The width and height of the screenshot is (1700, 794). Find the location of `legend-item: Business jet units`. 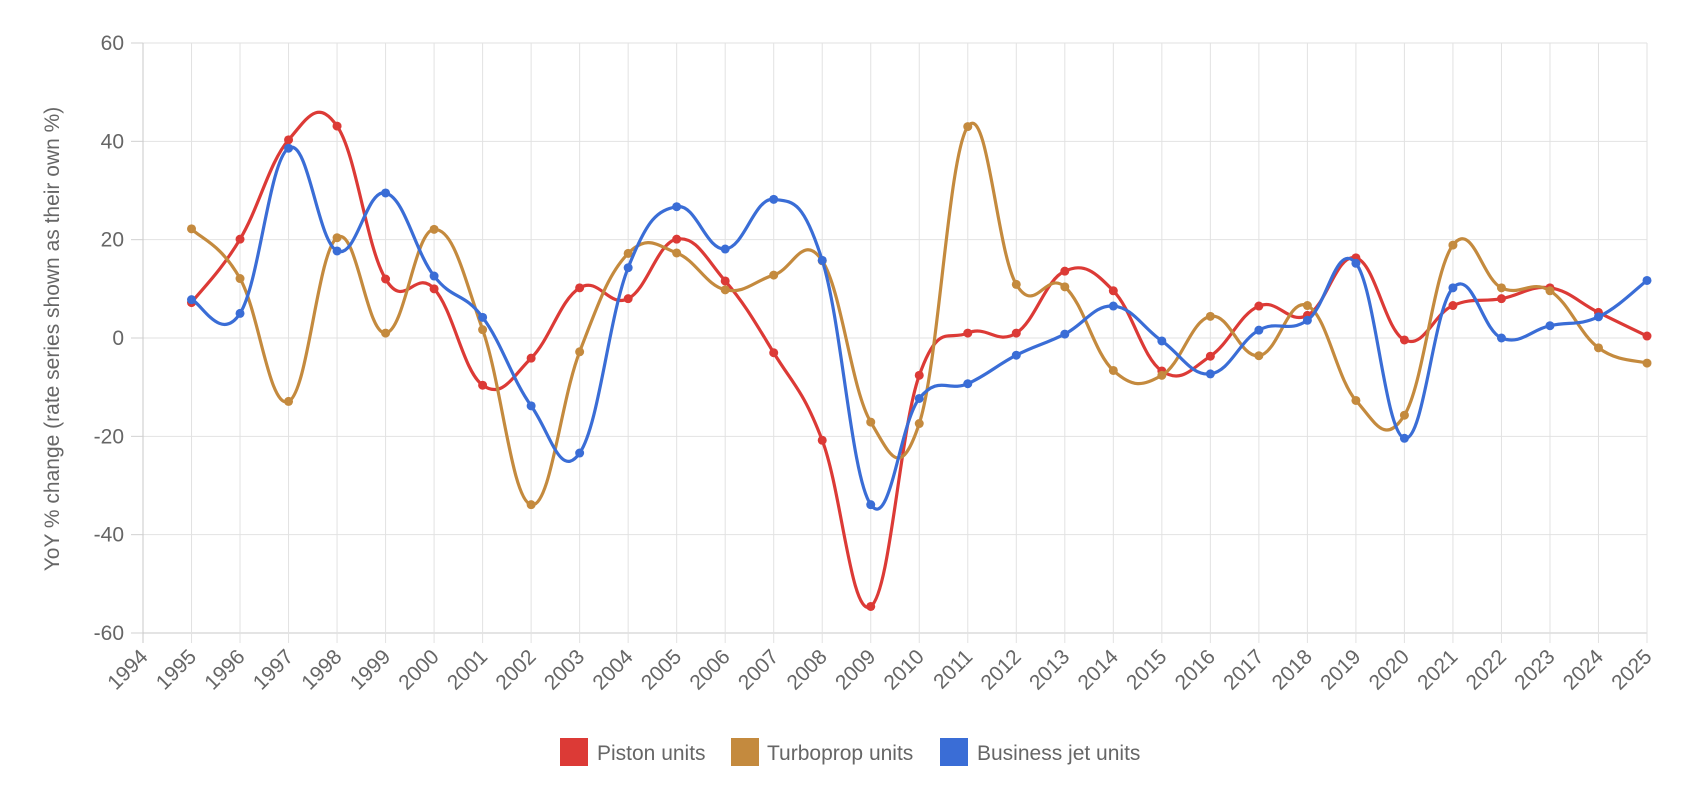

legend-item: Business jet units is located at coordinates (1040, 752).